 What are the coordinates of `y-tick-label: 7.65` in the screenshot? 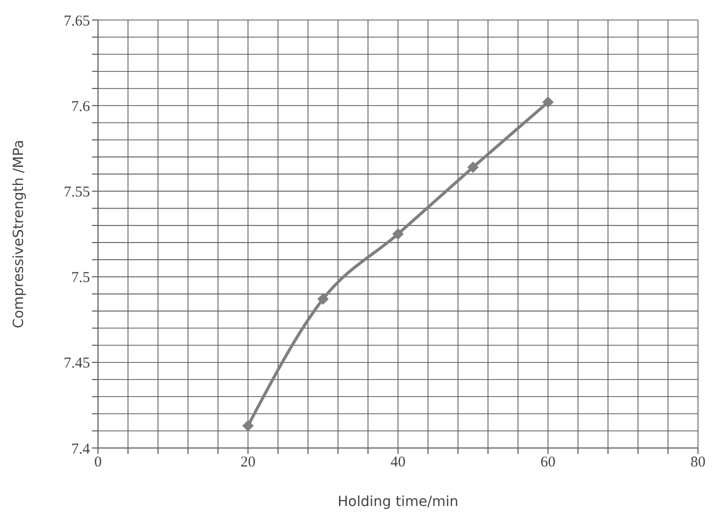 It's located at (77, 21).